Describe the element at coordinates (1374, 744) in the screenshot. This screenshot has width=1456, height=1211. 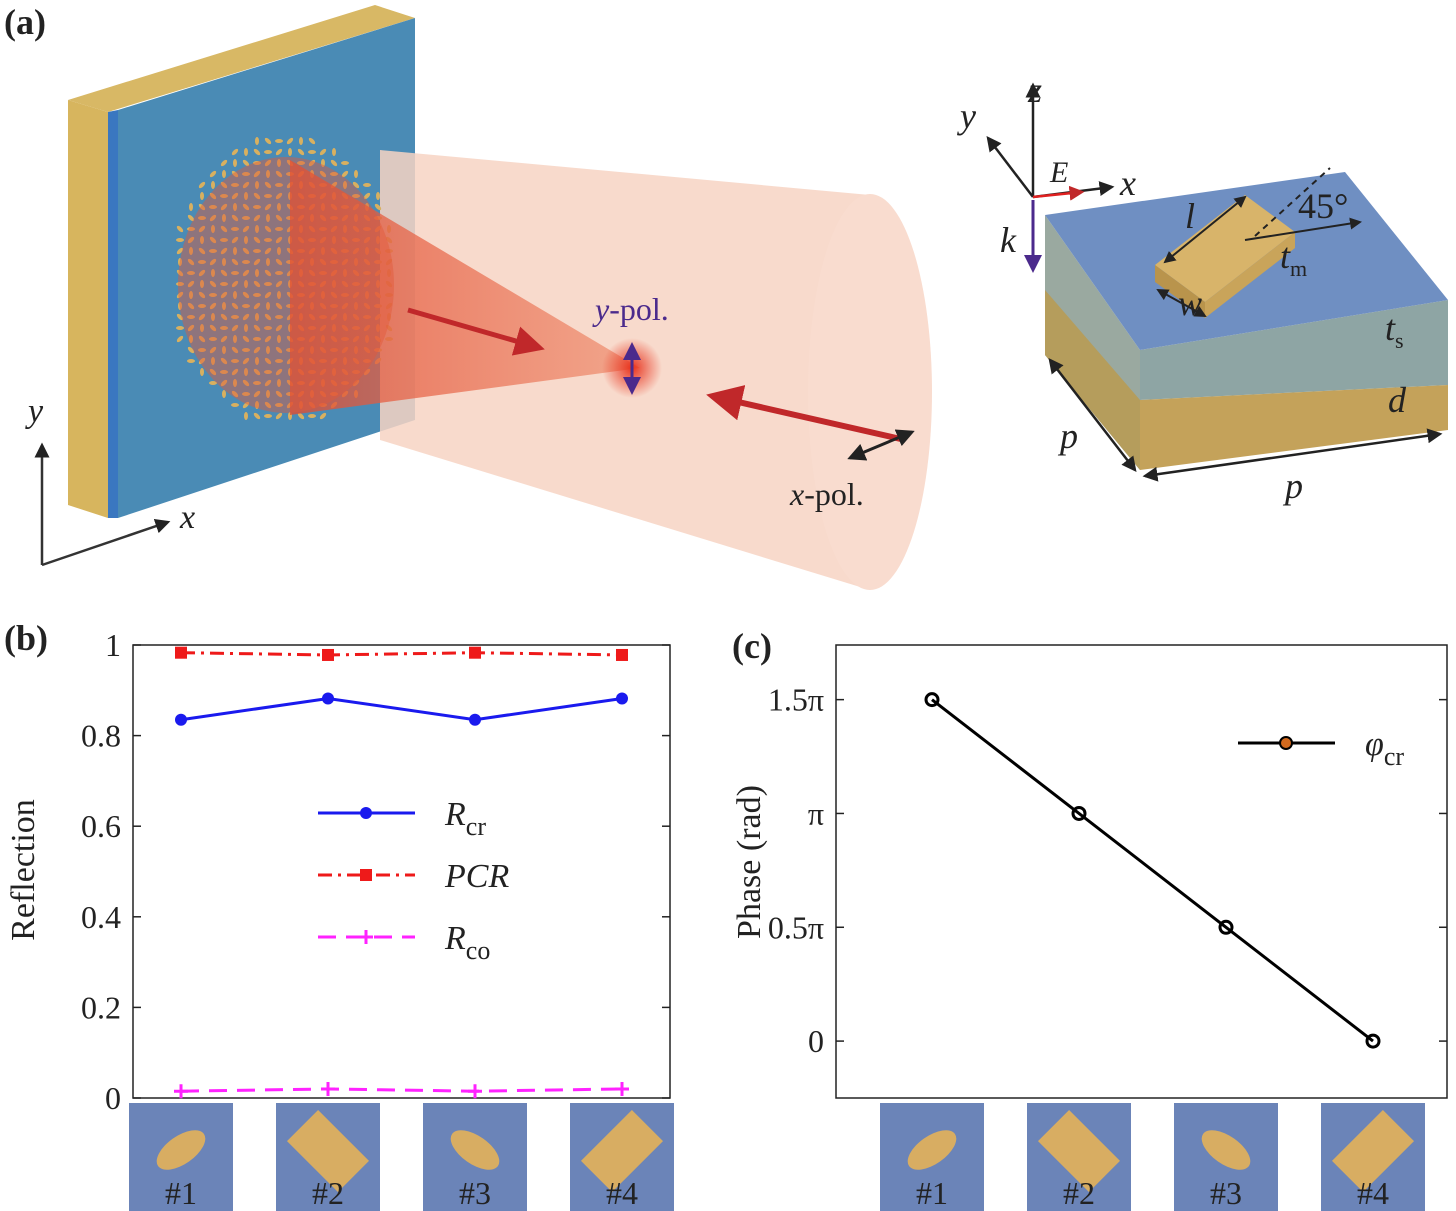
I see `legend-name: φ` at that location.